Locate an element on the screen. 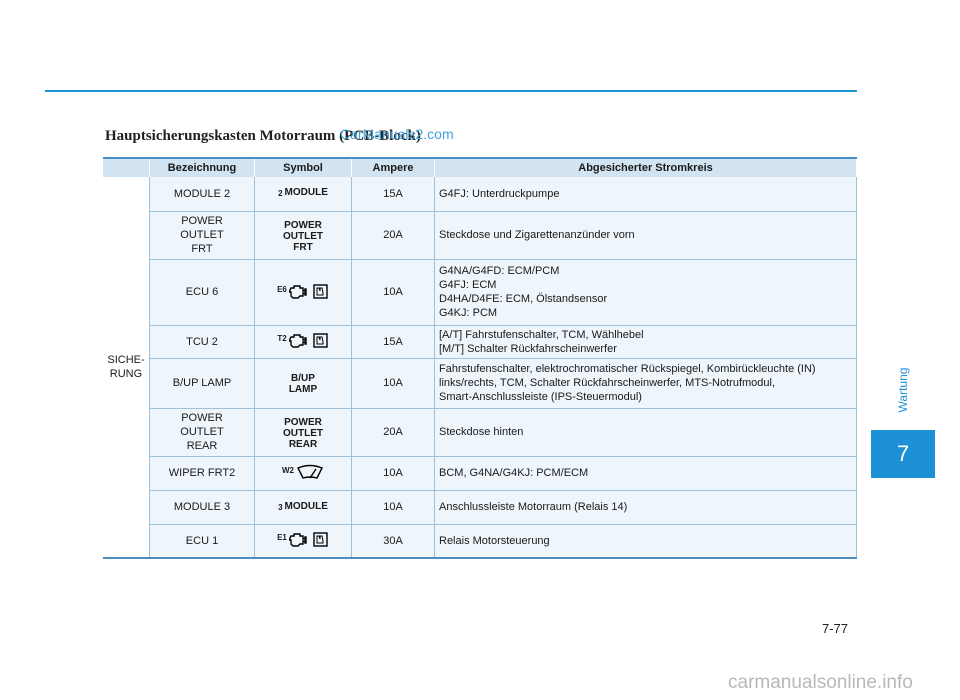 The width and height of the screenshot is (960, 700). fuse-symbol: 3 MODULE is located at coordinates (303, 507).